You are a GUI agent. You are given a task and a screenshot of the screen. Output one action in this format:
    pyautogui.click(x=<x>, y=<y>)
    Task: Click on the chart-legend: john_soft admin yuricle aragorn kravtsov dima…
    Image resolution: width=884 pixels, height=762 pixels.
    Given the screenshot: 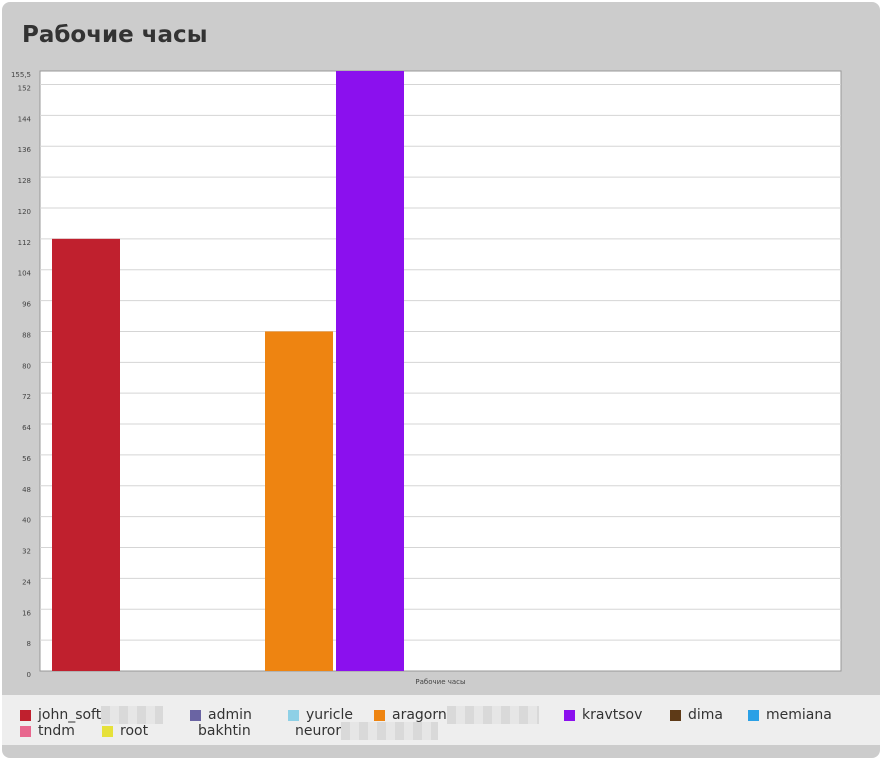 What is the action you would take?
    pyautogui.click(x=441, y=720)
    